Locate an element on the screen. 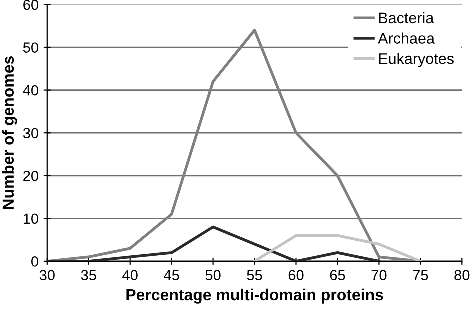 The image size is (474, 315). y-tick-label: 60 is located at coordinates (31, 5).